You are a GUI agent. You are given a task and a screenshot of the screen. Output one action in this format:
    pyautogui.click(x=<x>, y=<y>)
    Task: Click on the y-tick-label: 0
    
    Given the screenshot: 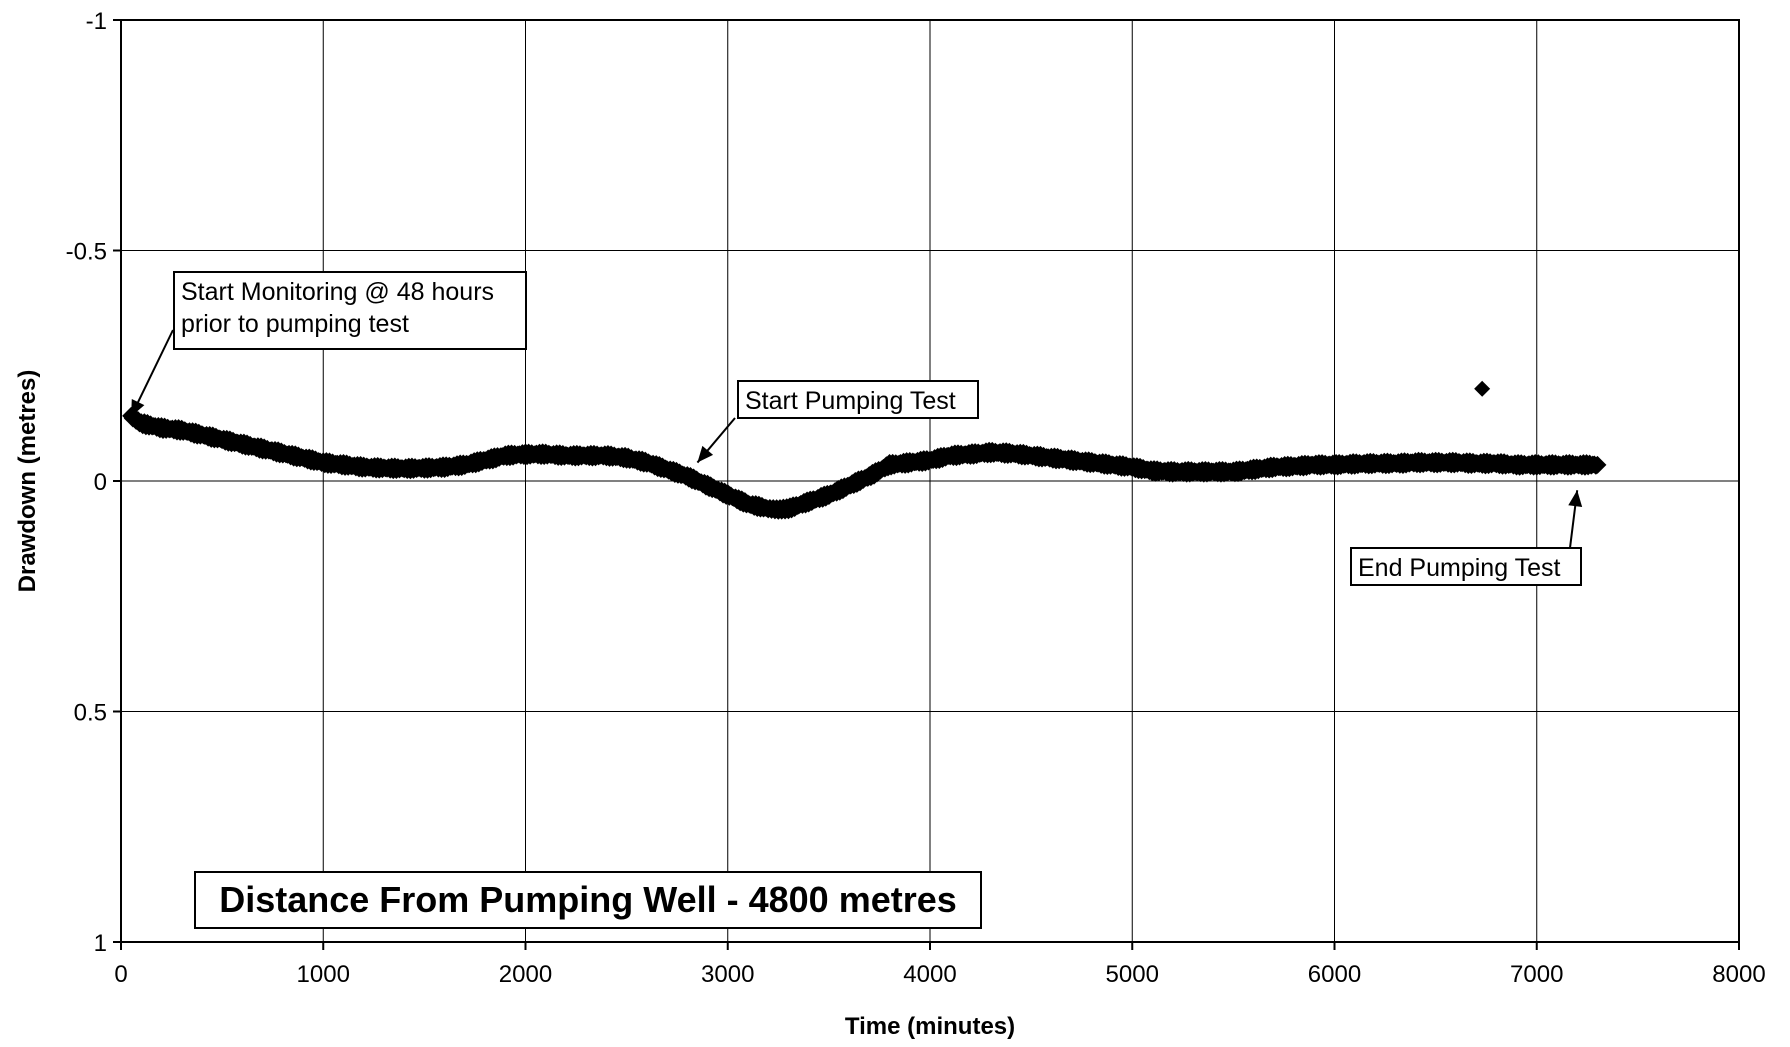 What is the action you would take?
    pyautogui.click(x=100, y=482)
    